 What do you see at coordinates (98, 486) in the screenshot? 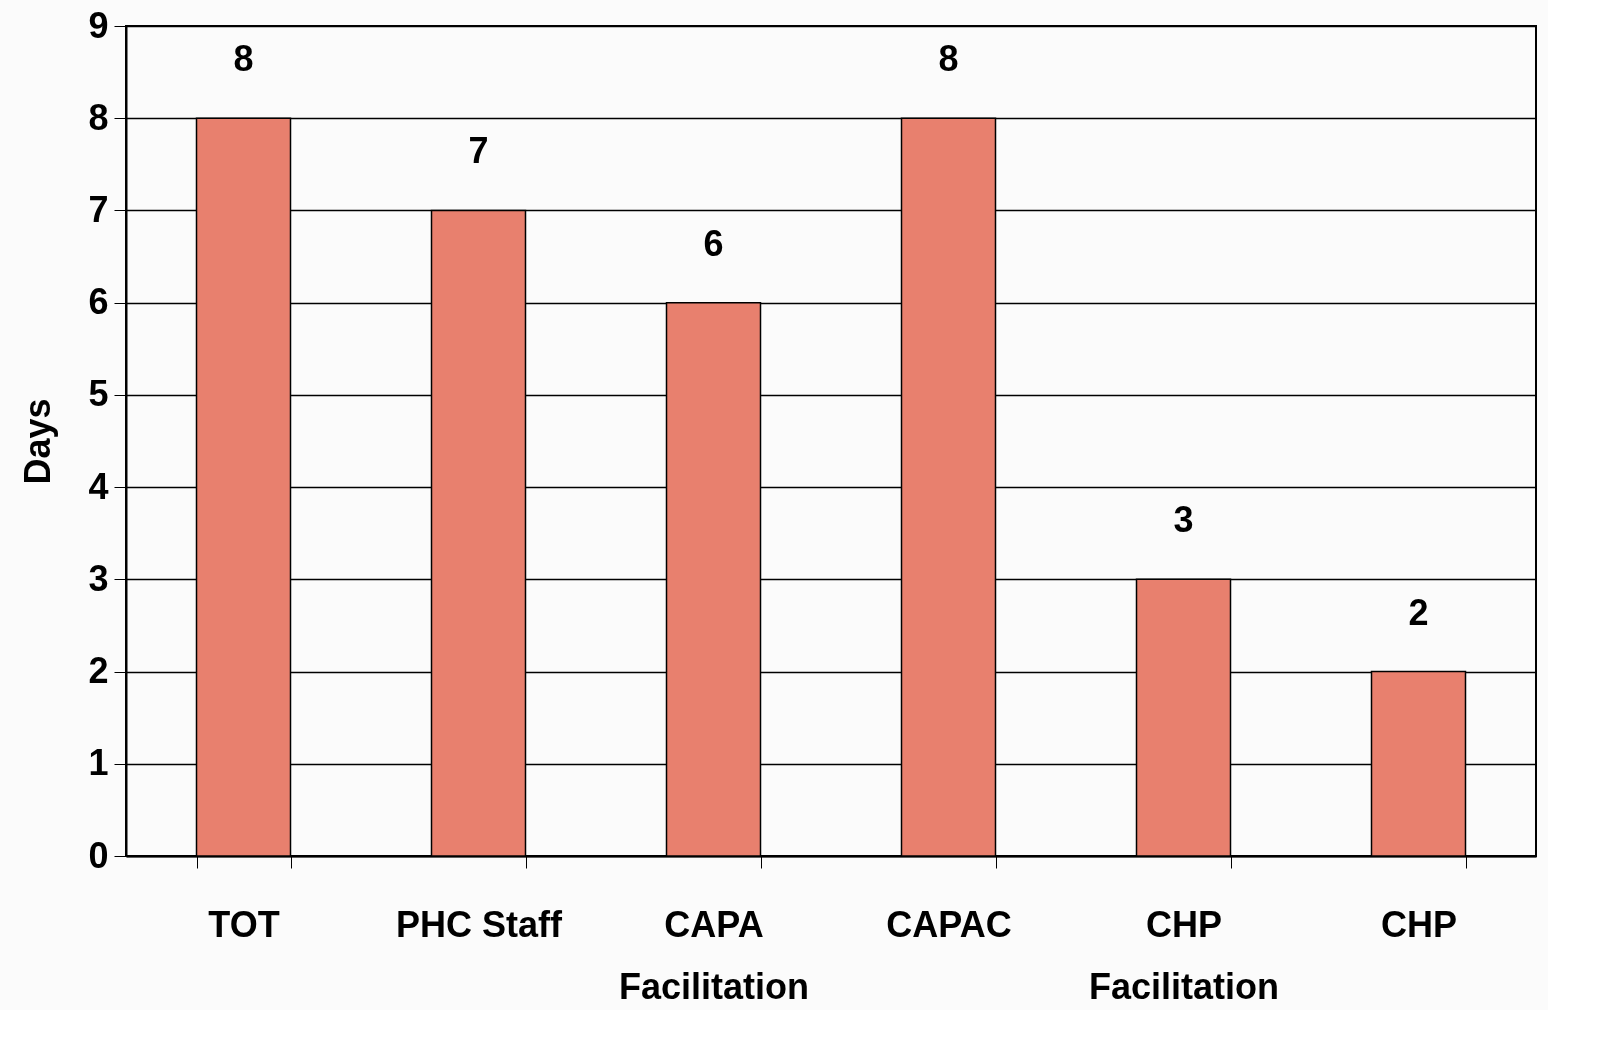
I see `y-tick-label: 4` at bounding box center [98, 486].